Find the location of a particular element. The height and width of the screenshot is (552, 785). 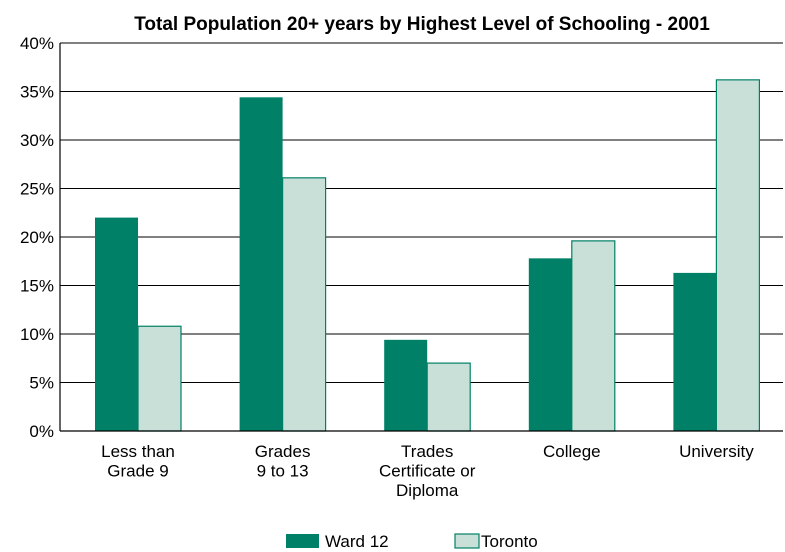

y-tick-label: 35% is located at coordinates (37, 92).